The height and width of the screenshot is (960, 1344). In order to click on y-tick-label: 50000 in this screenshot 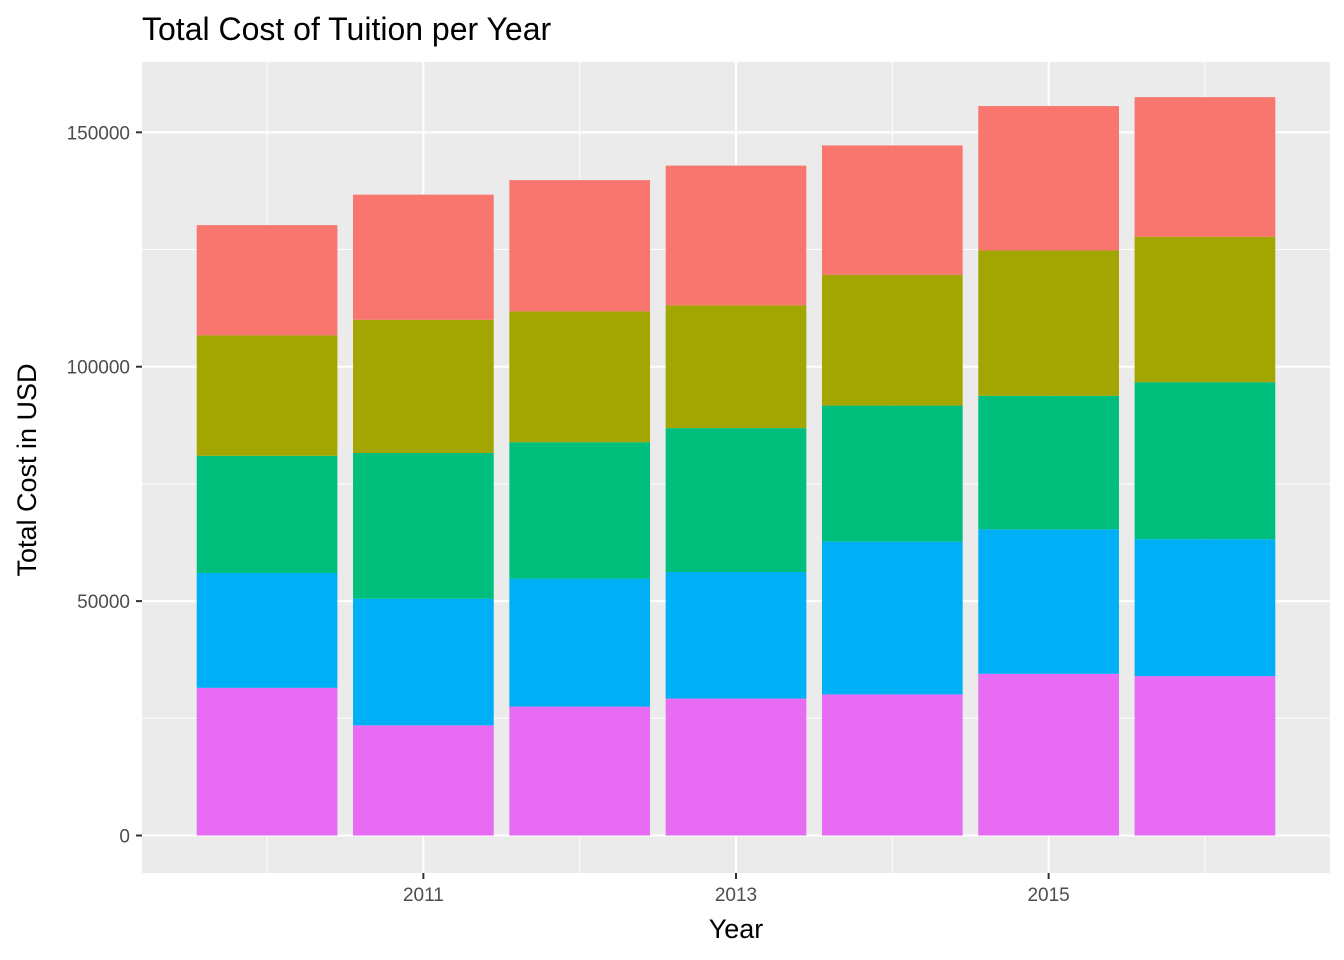, I will do `click(103, 602)`.